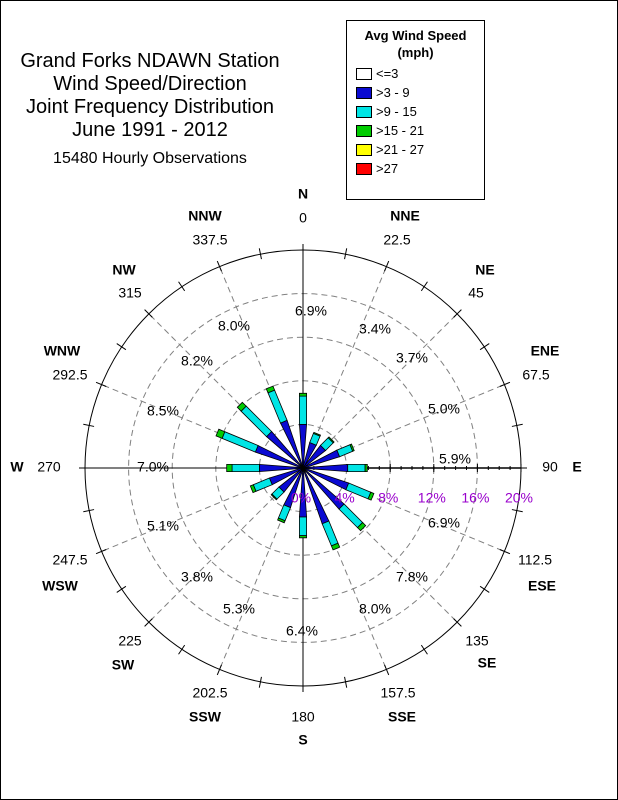 This screenshot has height=800, width=618. Describe the element at coordinates (396, 240) in the screenshot. I see `direction-degree-label: 22.5` at that location.